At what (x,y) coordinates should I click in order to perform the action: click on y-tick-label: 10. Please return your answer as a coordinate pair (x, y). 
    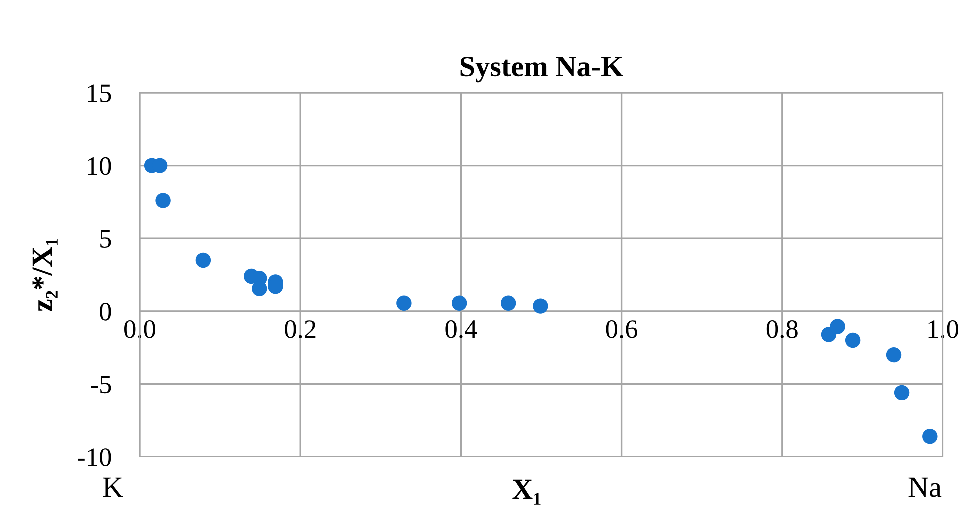
    Looking at the image, I should click on (100, 166).